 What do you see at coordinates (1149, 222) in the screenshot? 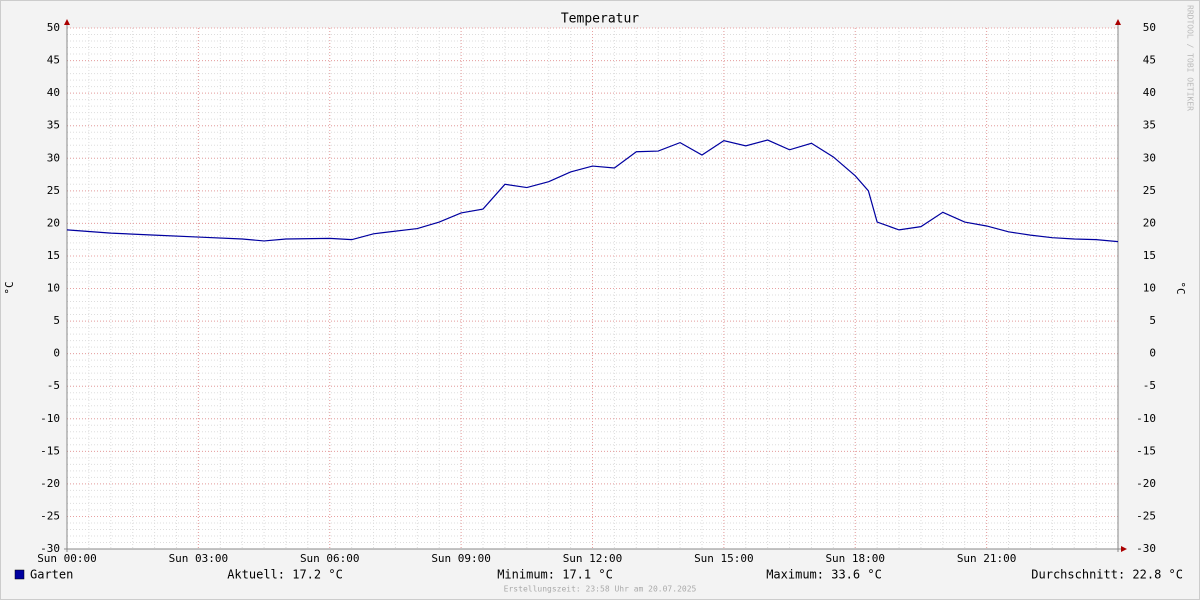
I see `y2-tick-label: 20` at bounding box center [1149, 222].